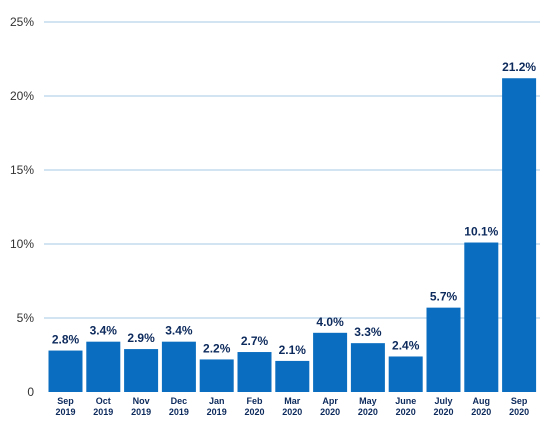 This screenshot has height=423, width=545. Describe the element at coordinates (293, 350) in the screenshot. I see `data-label: 2.1%` at that location.